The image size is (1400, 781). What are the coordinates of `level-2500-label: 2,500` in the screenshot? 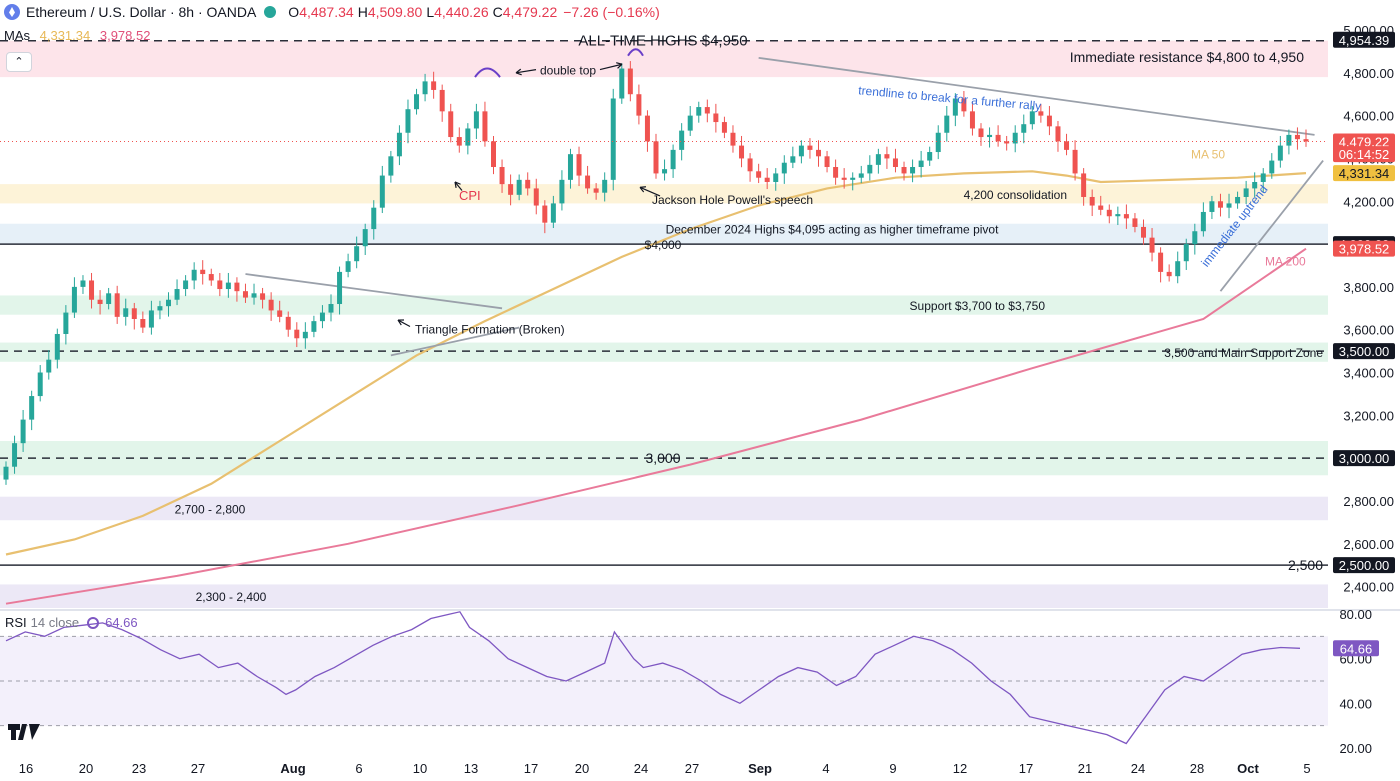 It's located at (1305, 565).